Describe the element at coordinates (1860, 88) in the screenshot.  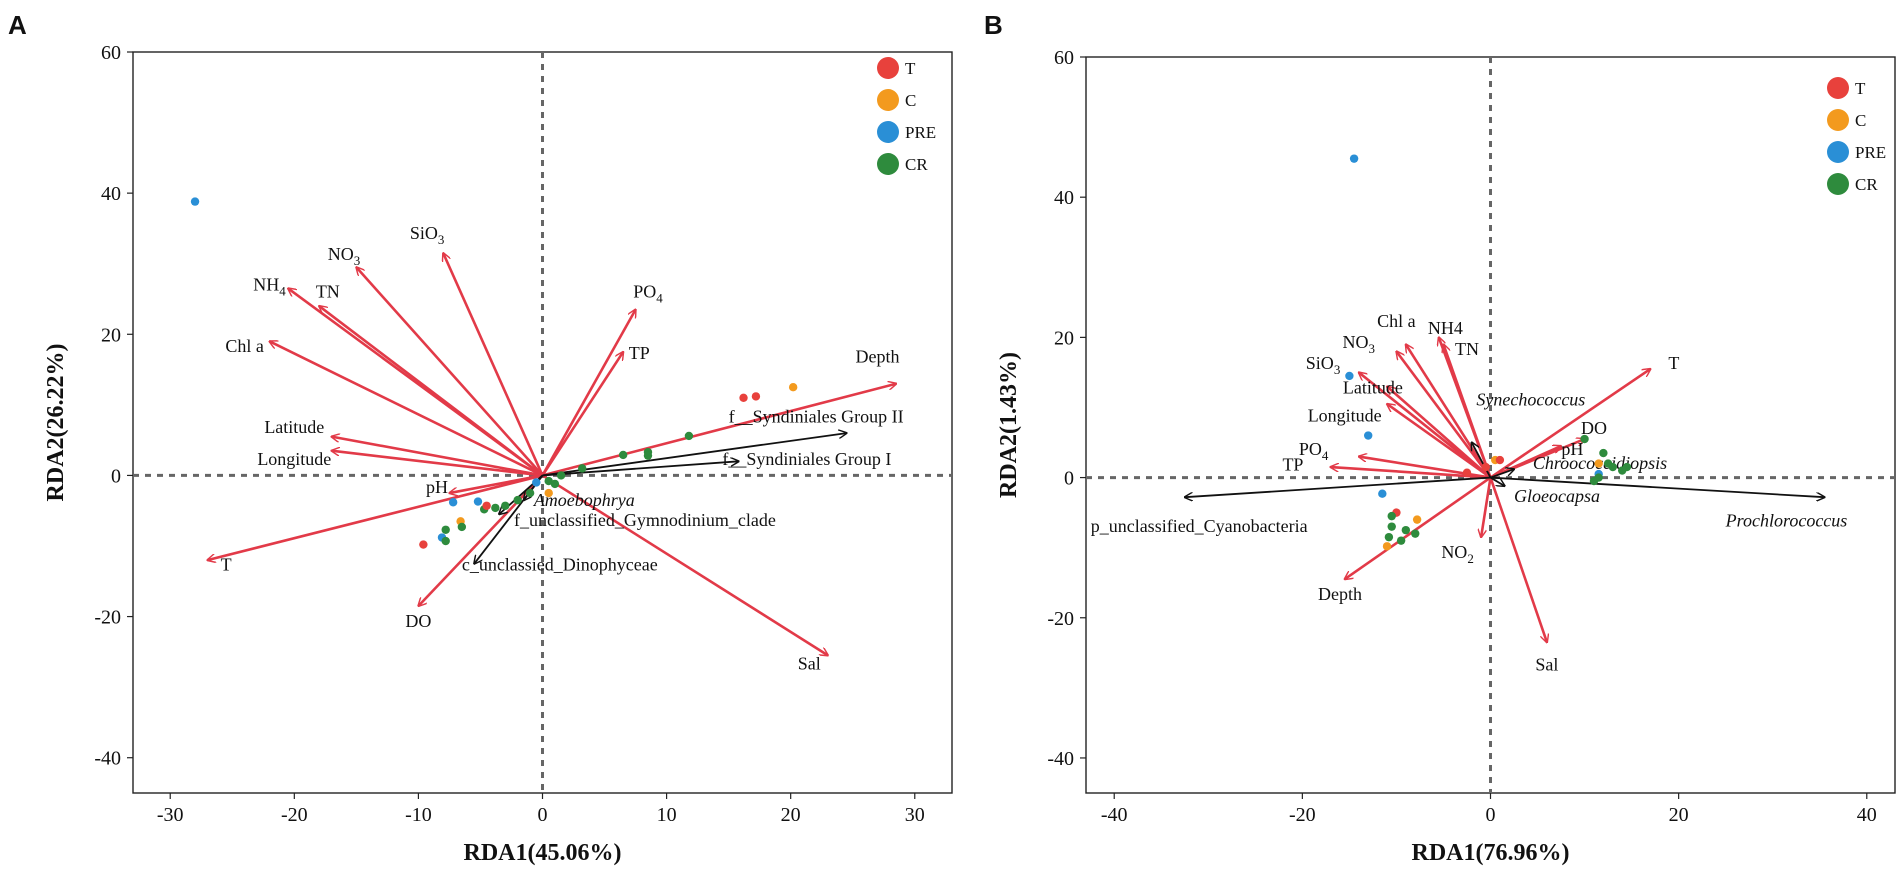
I see `b-legend-label-t: T` at that location.